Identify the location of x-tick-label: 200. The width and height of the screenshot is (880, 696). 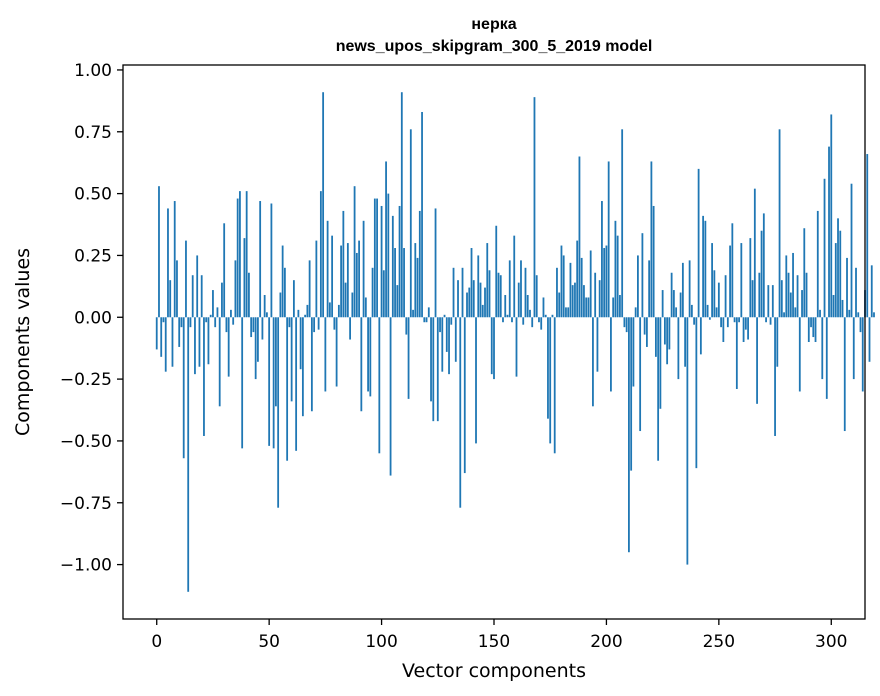
(606, 642).